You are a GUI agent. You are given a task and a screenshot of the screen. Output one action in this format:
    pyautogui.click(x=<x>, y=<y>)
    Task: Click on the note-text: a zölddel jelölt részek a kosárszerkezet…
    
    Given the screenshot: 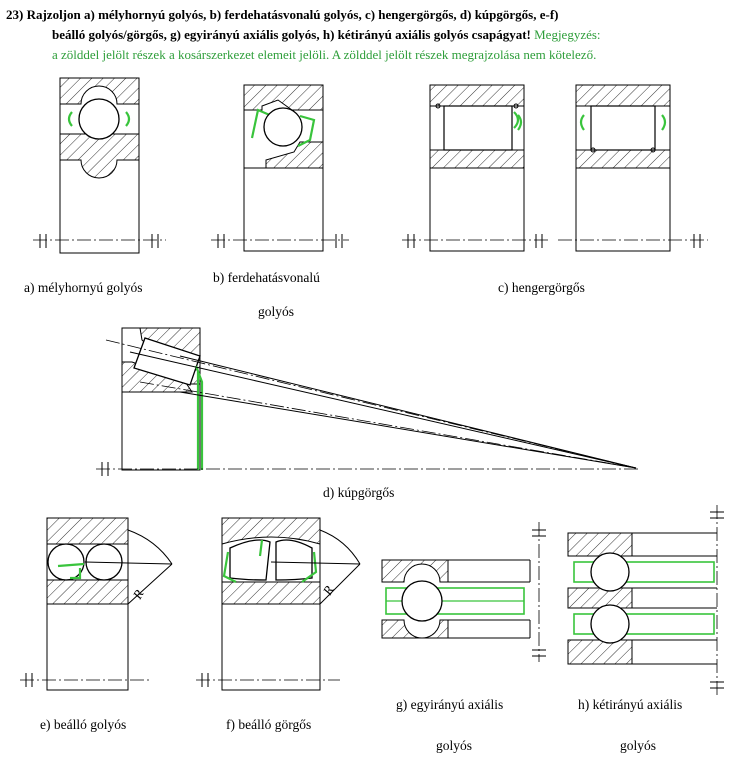 What is the action you would take?
    pyautogui.click(x=324, y=54)
    